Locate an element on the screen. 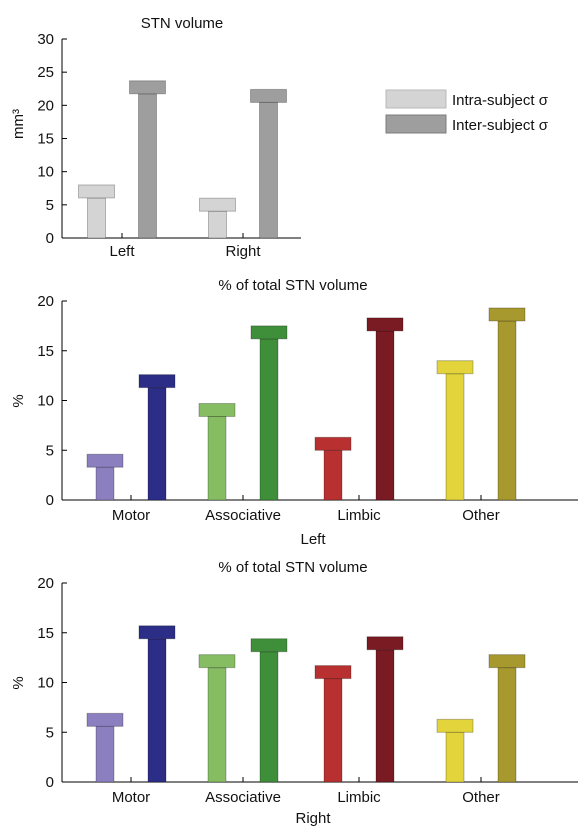 The width and height of the screenshot is (584, 827). y-tick-label: 30 is located at coordinates (45, 39).